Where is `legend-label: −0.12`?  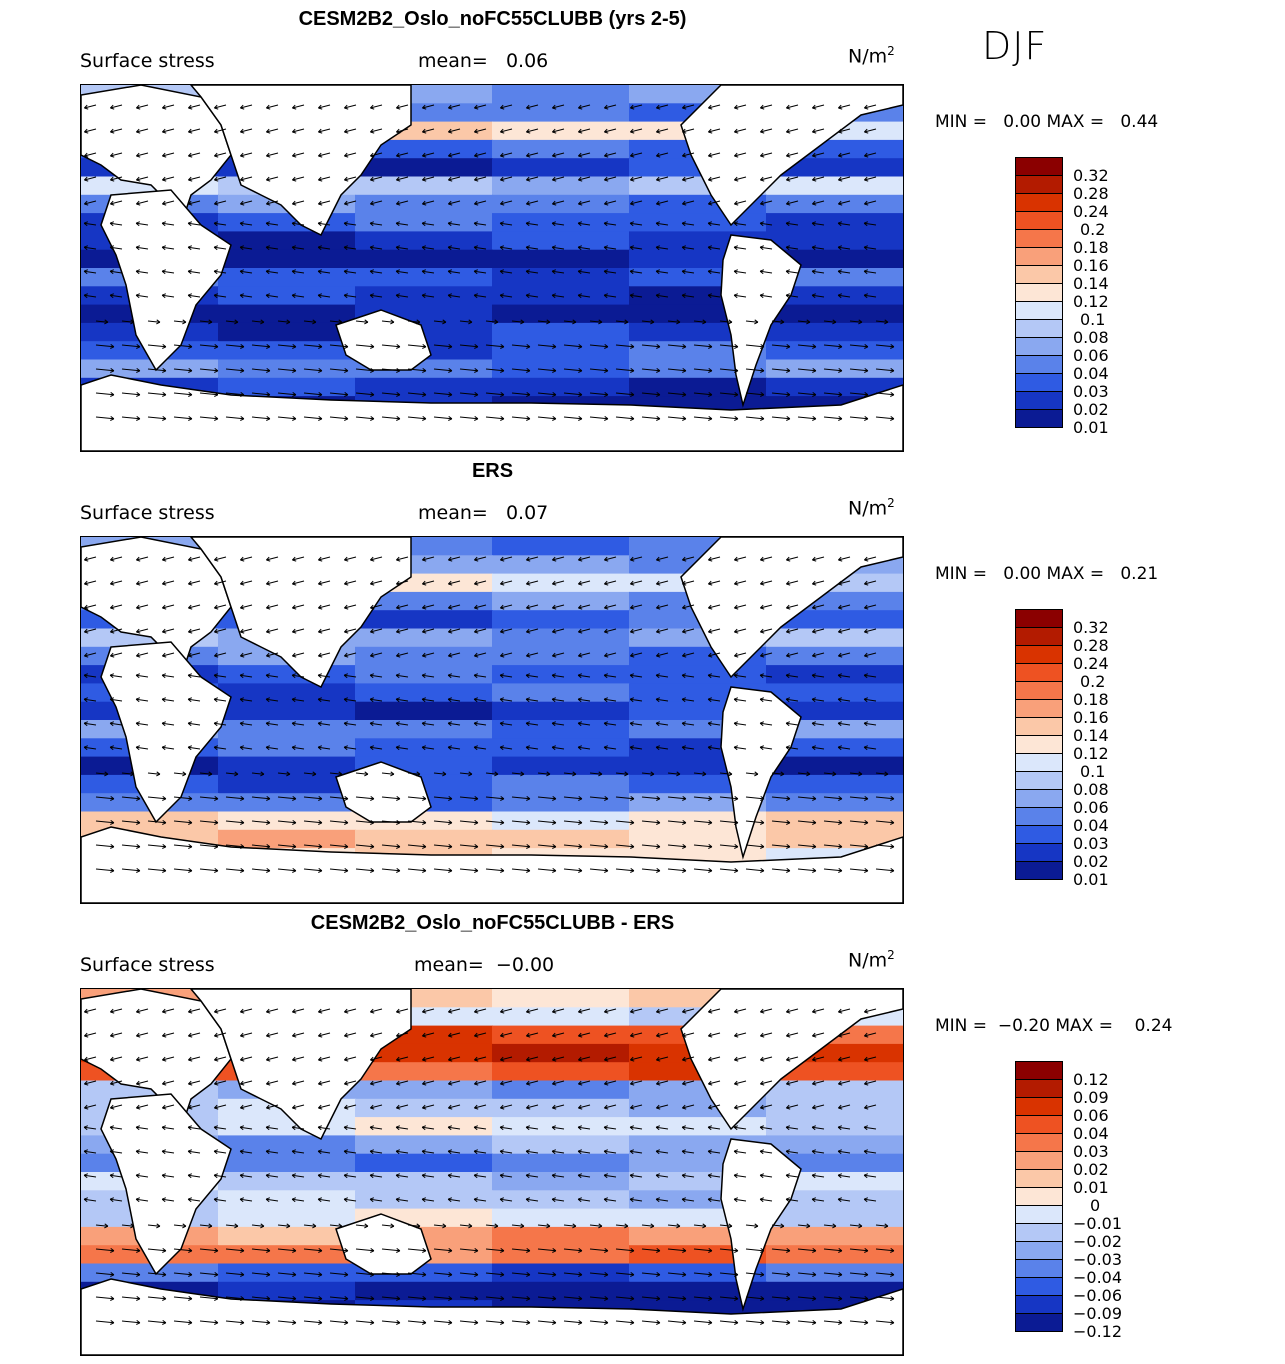
legend-label: −0.12 is located at coordinates (1098, 1331).